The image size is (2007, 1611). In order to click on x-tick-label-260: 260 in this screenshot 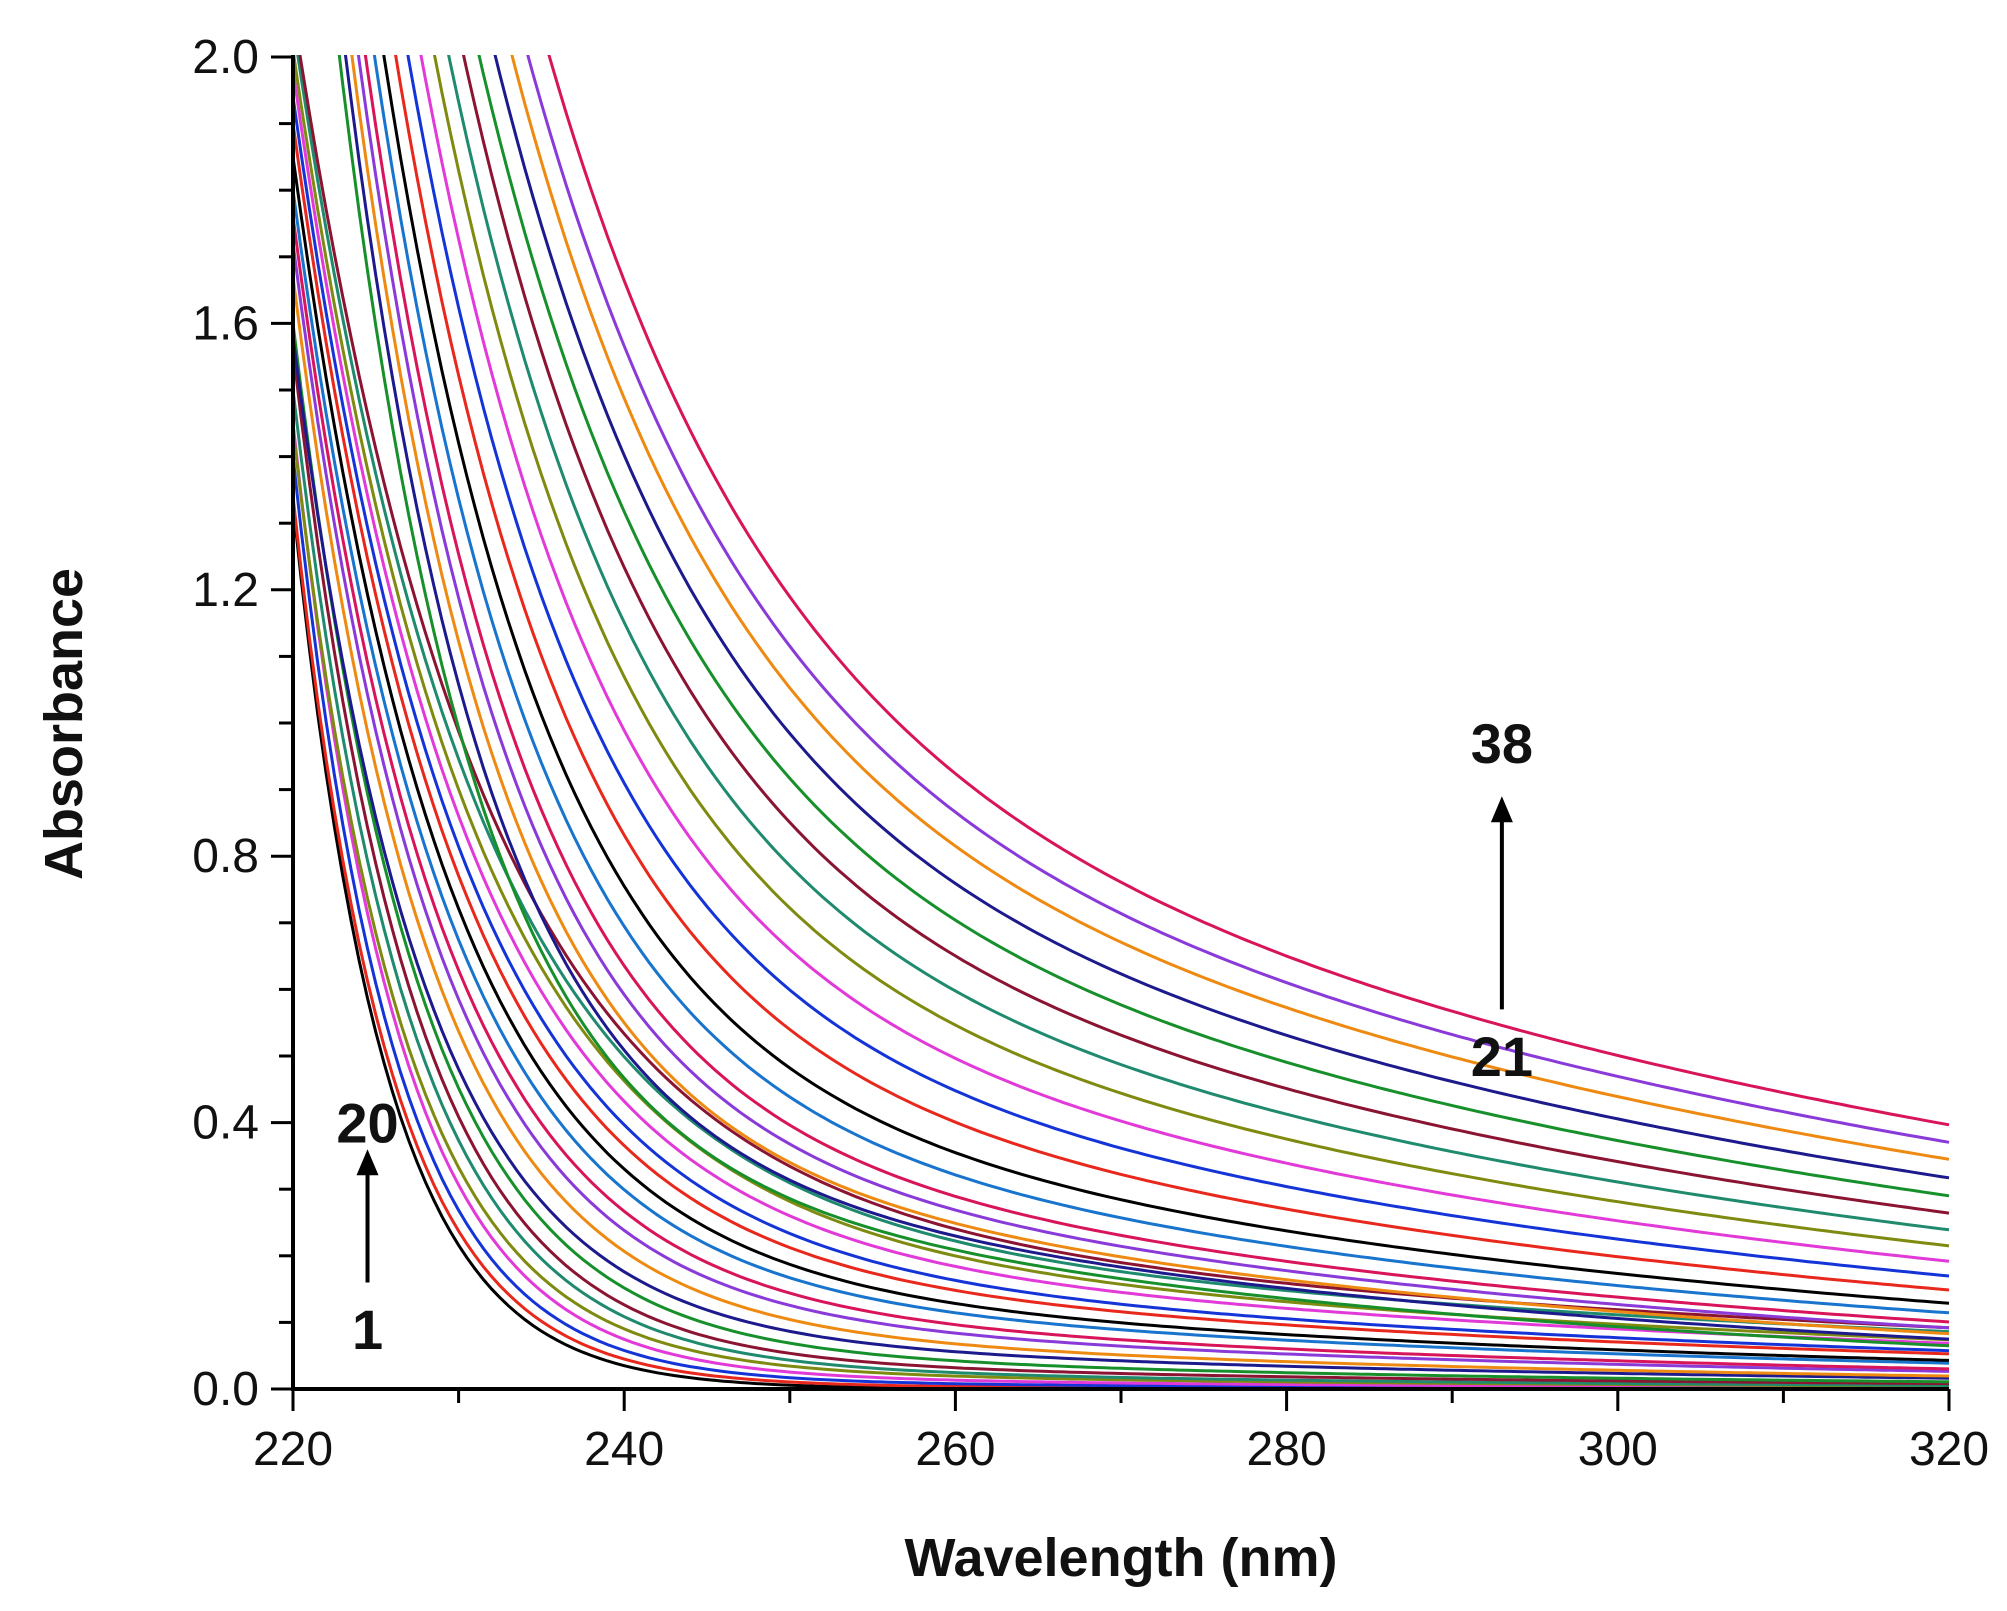, I will do `click(955, 1449)`.